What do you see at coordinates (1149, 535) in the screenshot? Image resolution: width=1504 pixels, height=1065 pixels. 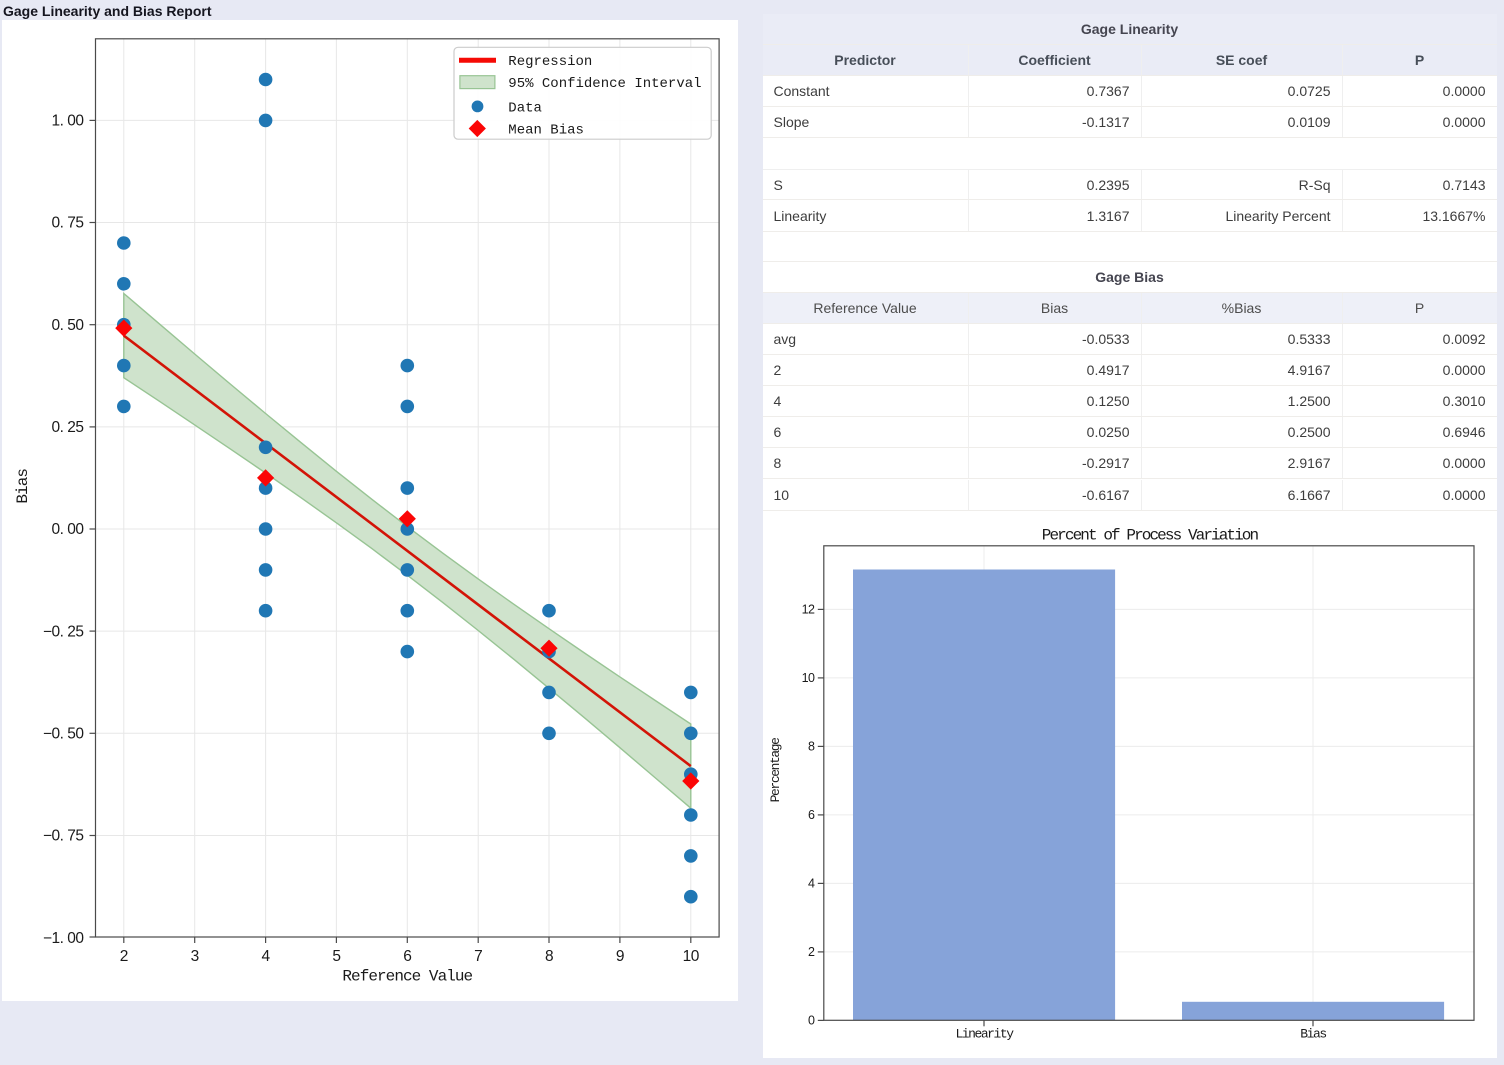 I see `svg-text: Percent of Process Variation` at bounding box center [1149, 535].